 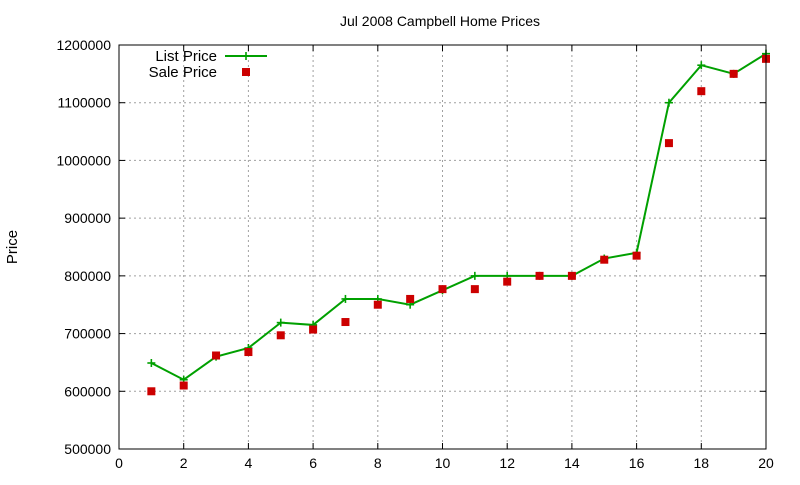 I want to click on y-tick-label: 600000, so click(x=87, y=391).